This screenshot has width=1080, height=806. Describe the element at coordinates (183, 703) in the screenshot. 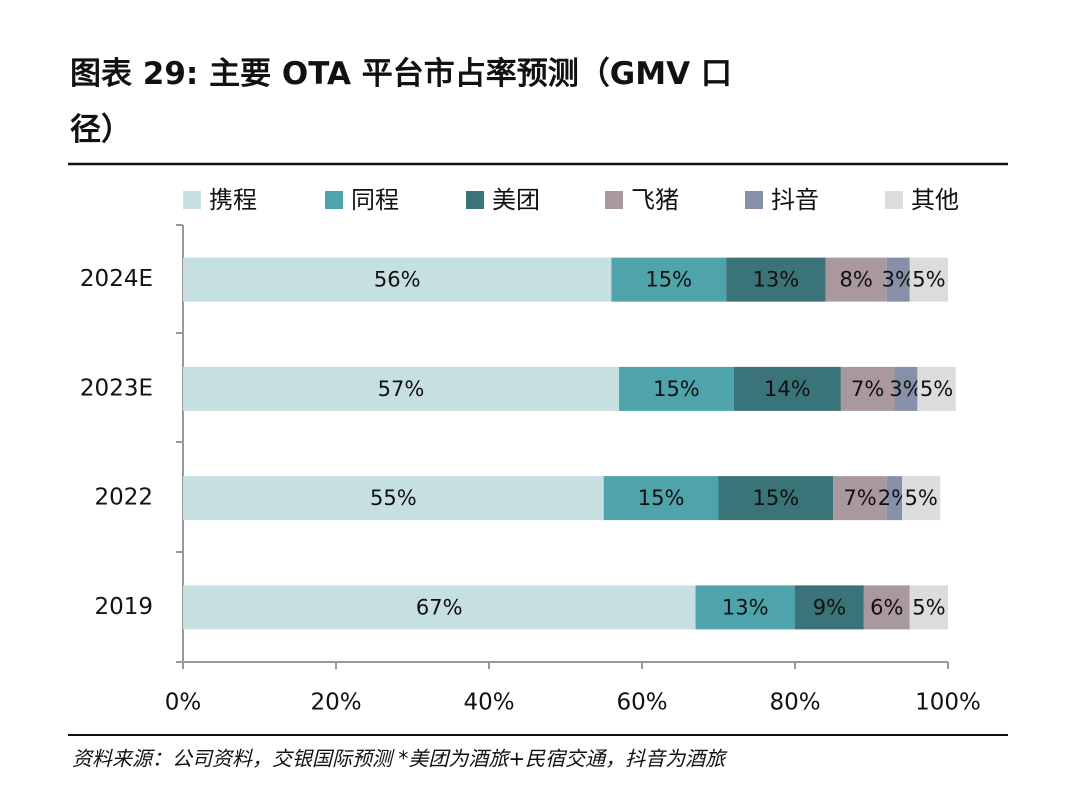

I see `x-tick-label: 0%` at that location.